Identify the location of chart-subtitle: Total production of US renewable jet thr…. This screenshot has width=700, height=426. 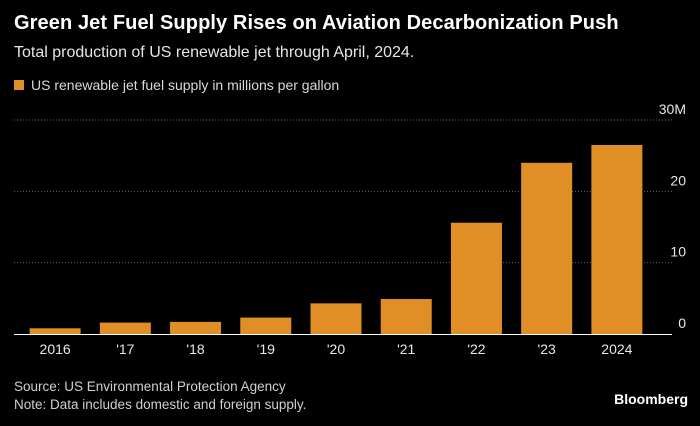
(214, 52).